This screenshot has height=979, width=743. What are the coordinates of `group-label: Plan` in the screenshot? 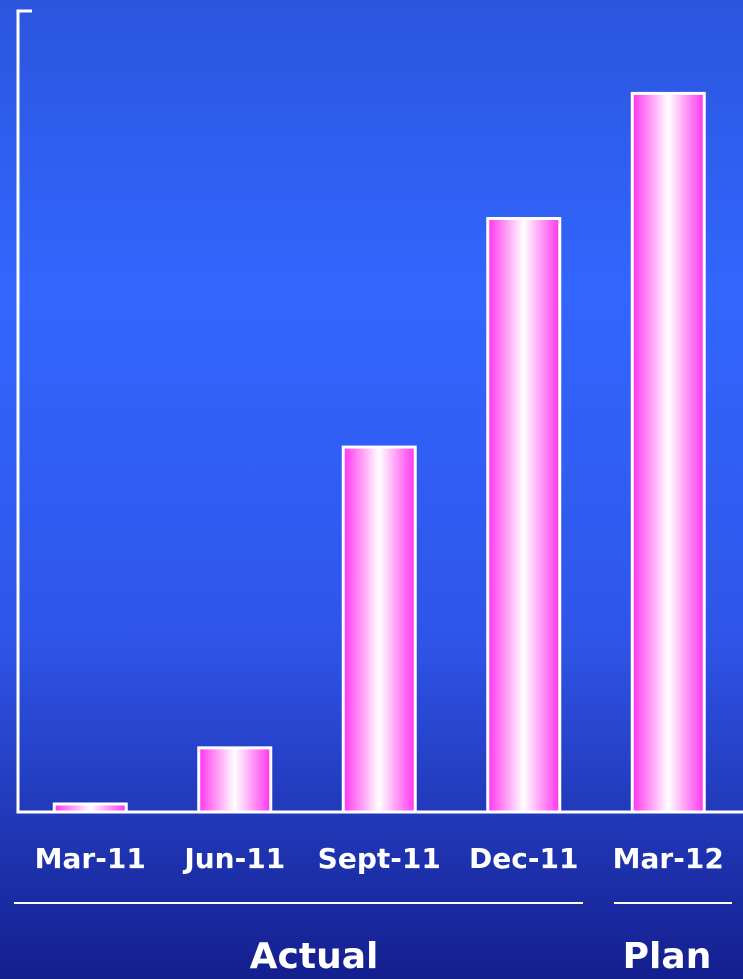 It's located at (667, 956).